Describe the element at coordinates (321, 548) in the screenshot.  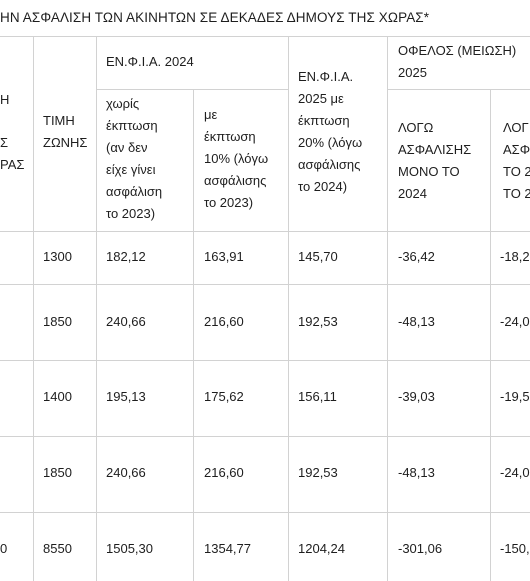
I see `table-cell-enfia-2025: 1204,24` at that location.